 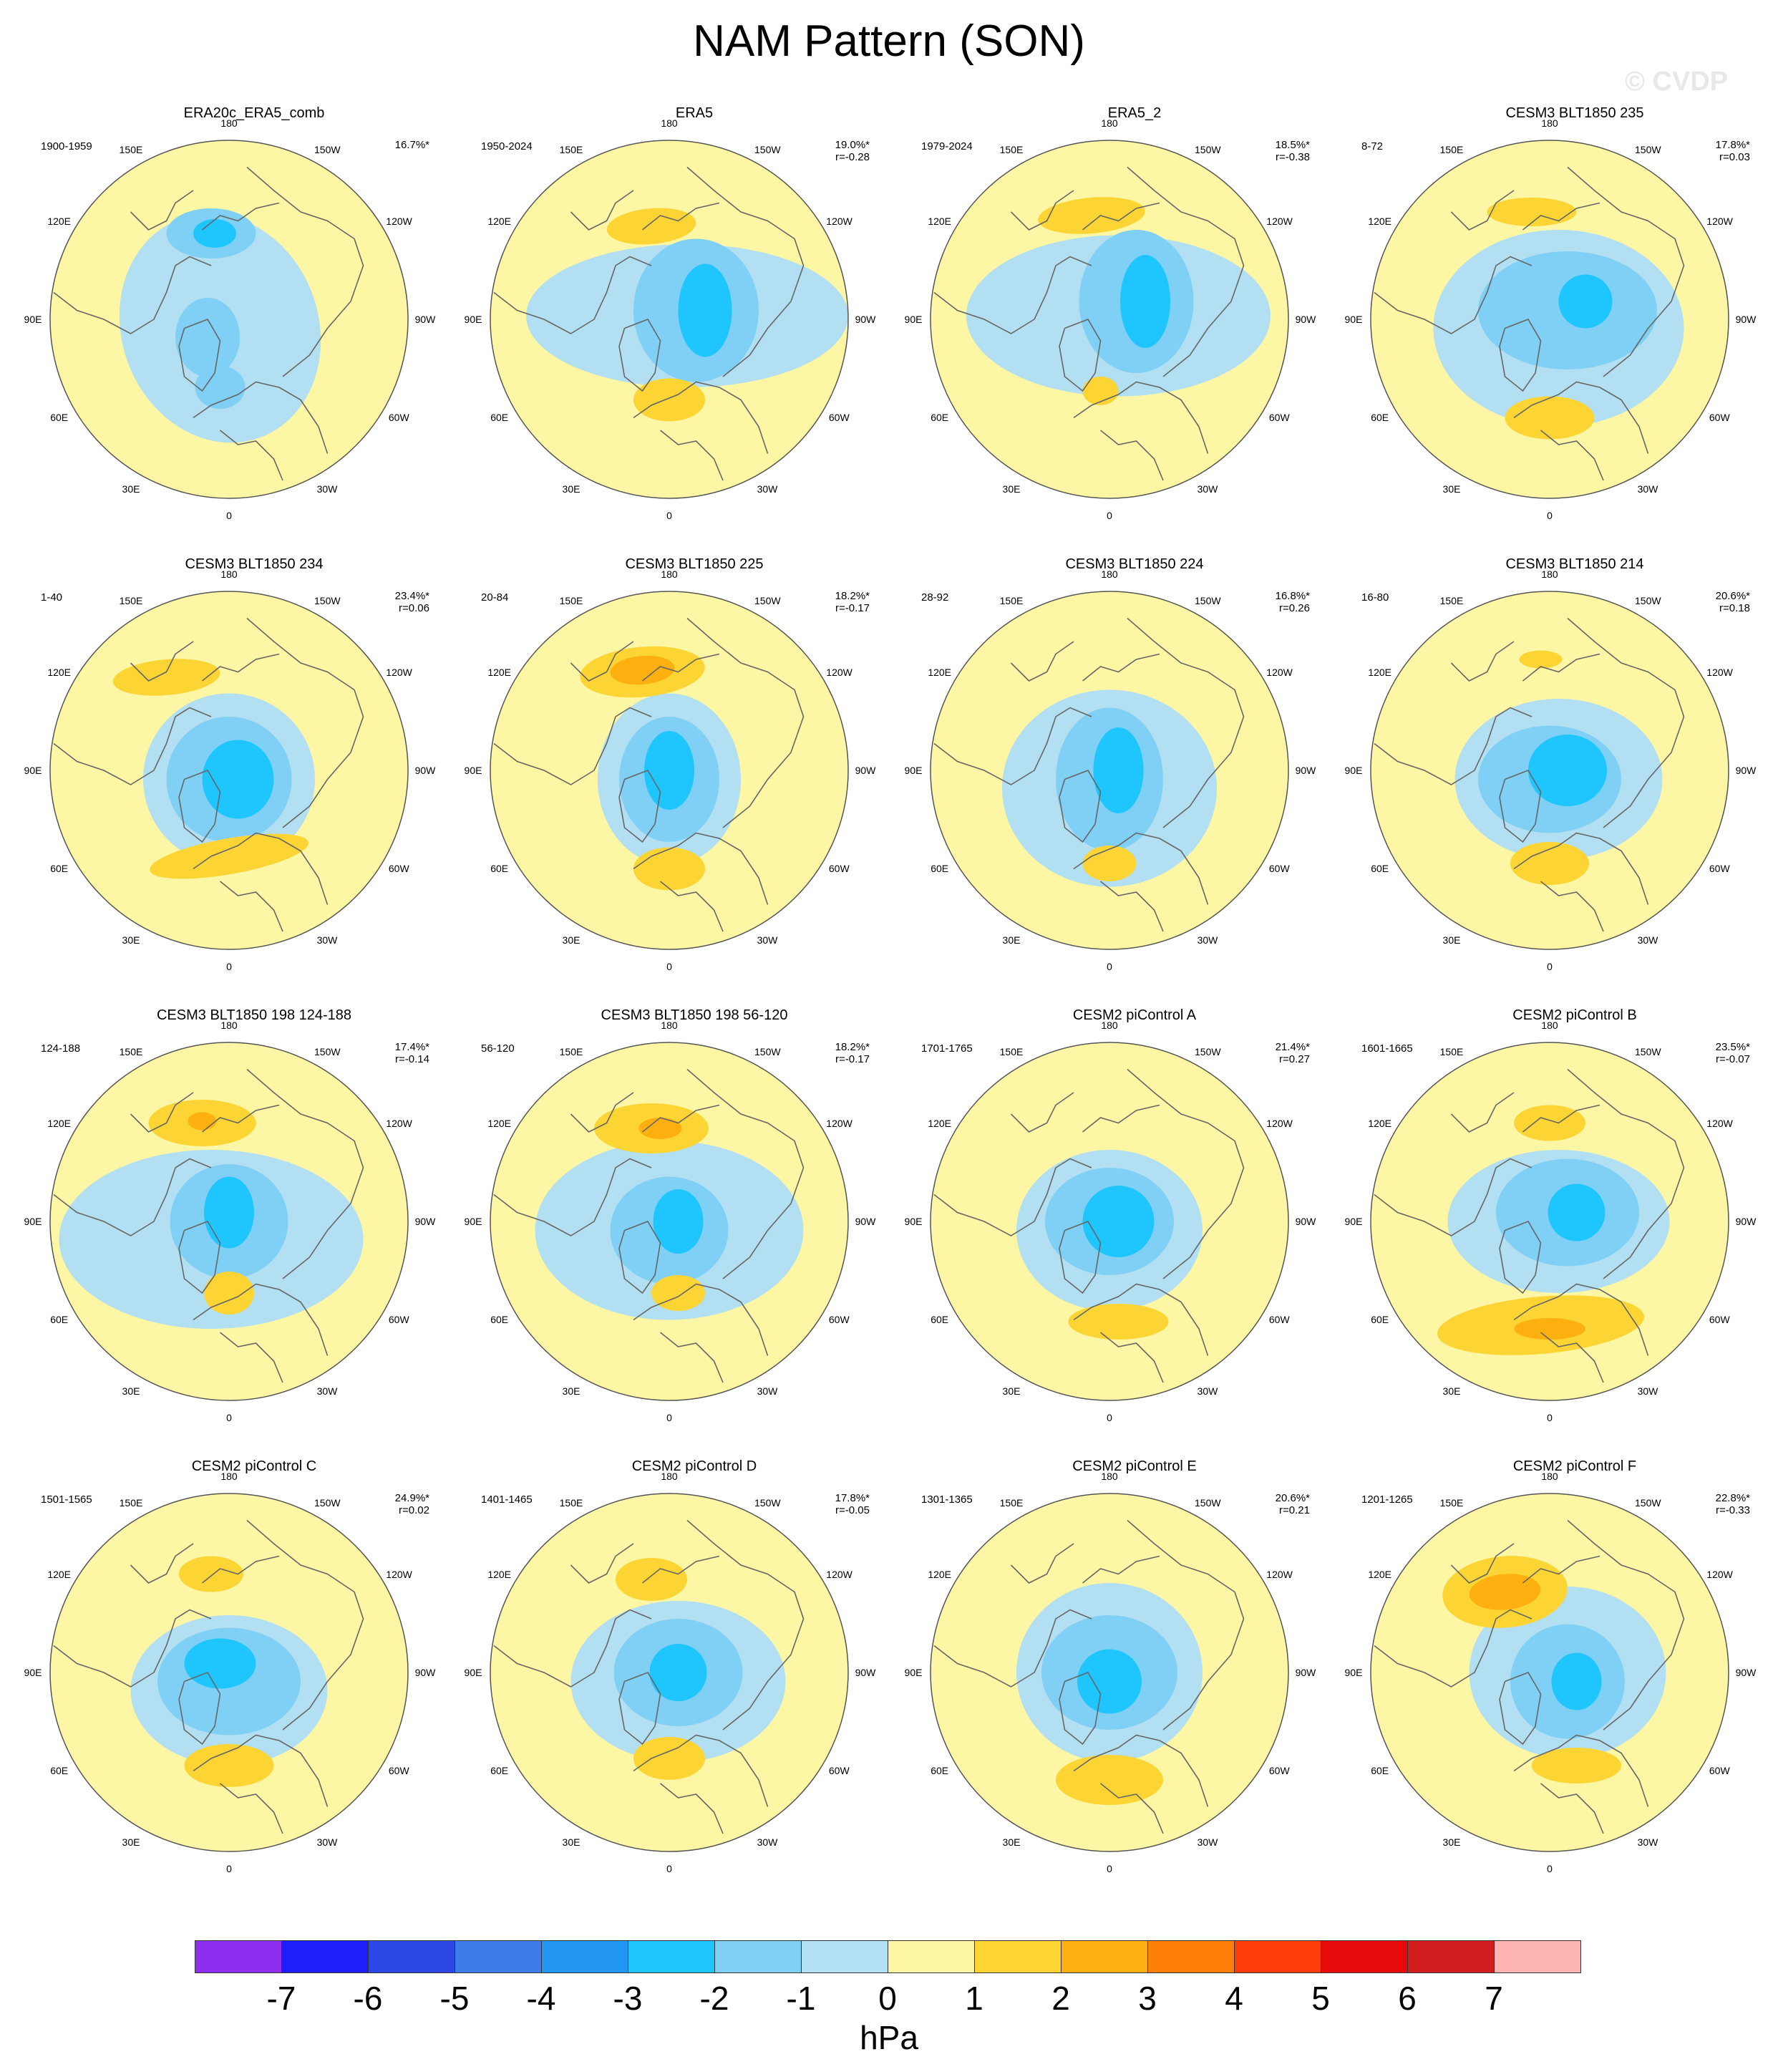 I want to click on longitude-label: 90W, so click(x=425, y=1221).